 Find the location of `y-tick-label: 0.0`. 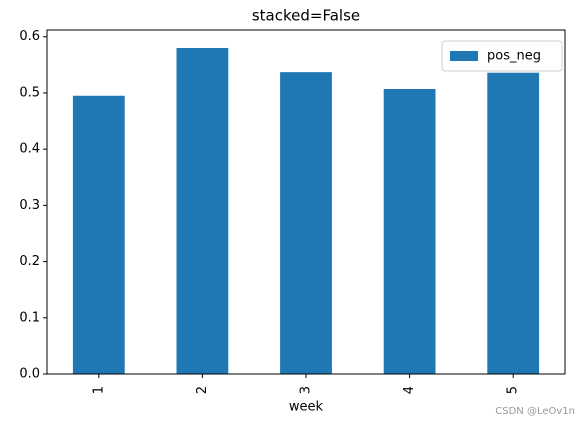

y-tick-label: 0.0 is located at coordinates (29, 374).